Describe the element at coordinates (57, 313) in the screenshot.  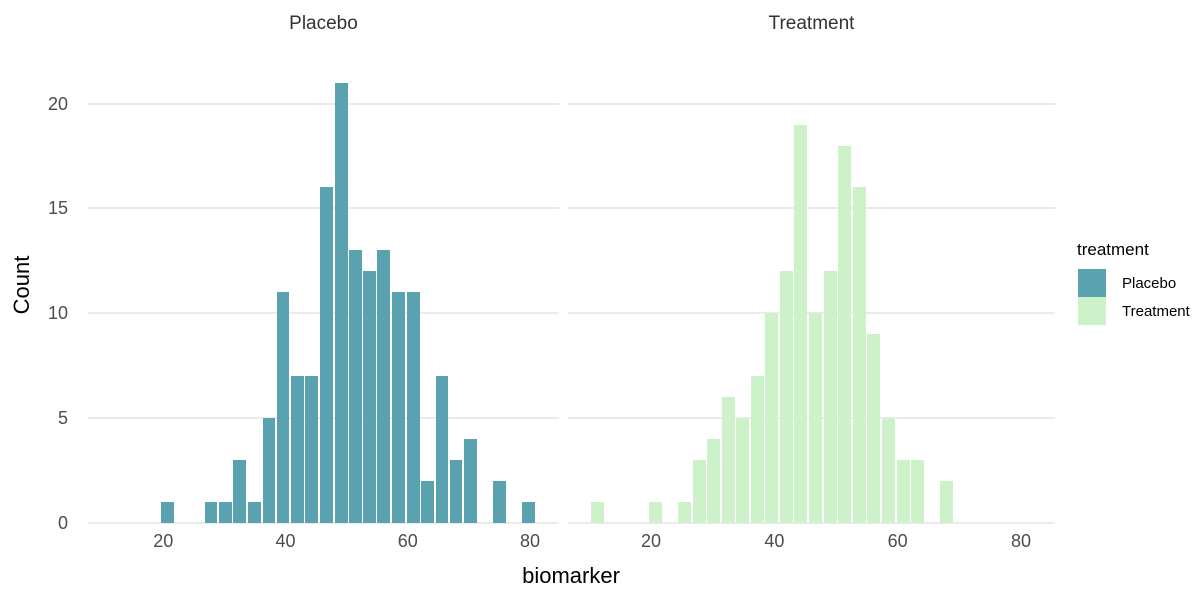
I see `y-tick-label: 10` at that location.